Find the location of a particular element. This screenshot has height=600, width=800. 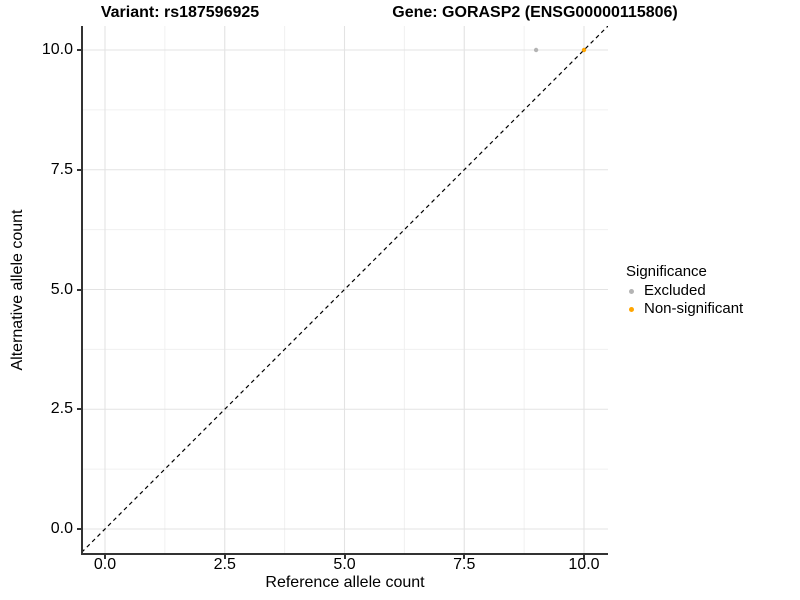

legend-title: Significance is located at coordinates (666, 271).